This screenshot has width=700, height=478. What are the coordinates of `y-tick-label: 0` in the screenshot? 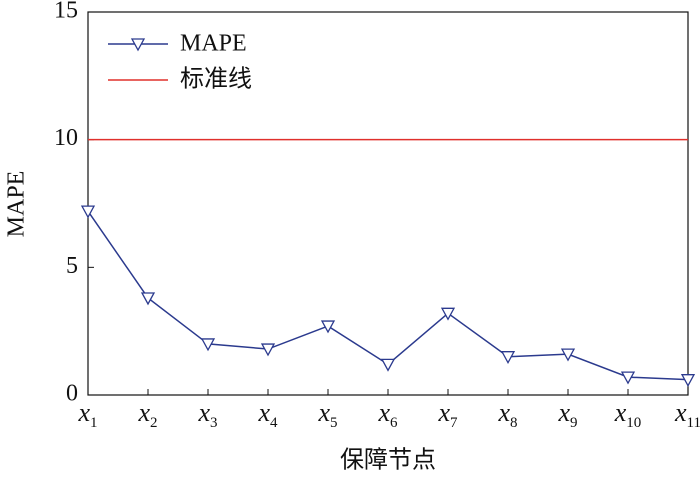 It's located at (72, 394).